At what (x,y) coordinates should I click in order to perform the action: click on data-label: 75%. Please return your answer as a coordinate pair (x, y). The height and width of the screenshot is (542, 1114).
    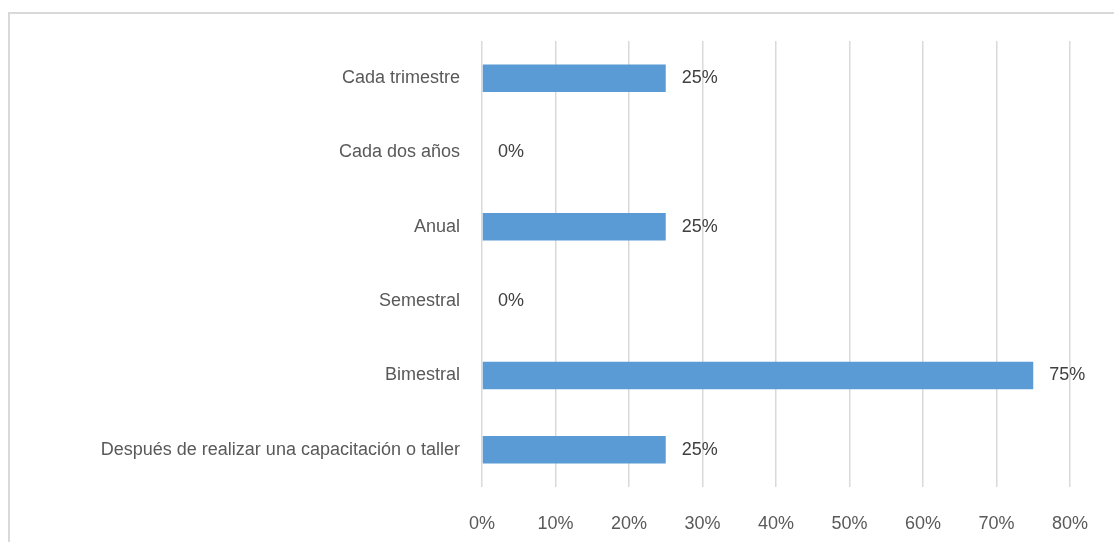
    Looking at the image, I should click on (1067, 374).